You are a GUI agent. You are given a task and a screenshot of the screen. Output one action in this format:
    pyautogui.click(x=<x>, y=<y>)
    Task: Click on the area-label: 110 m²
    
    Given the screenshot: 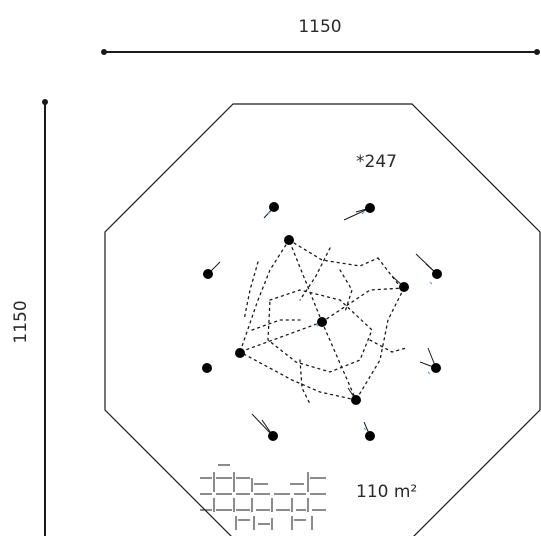 What is the action you would take?
    pyautogui.click(x=386, y=492)
    